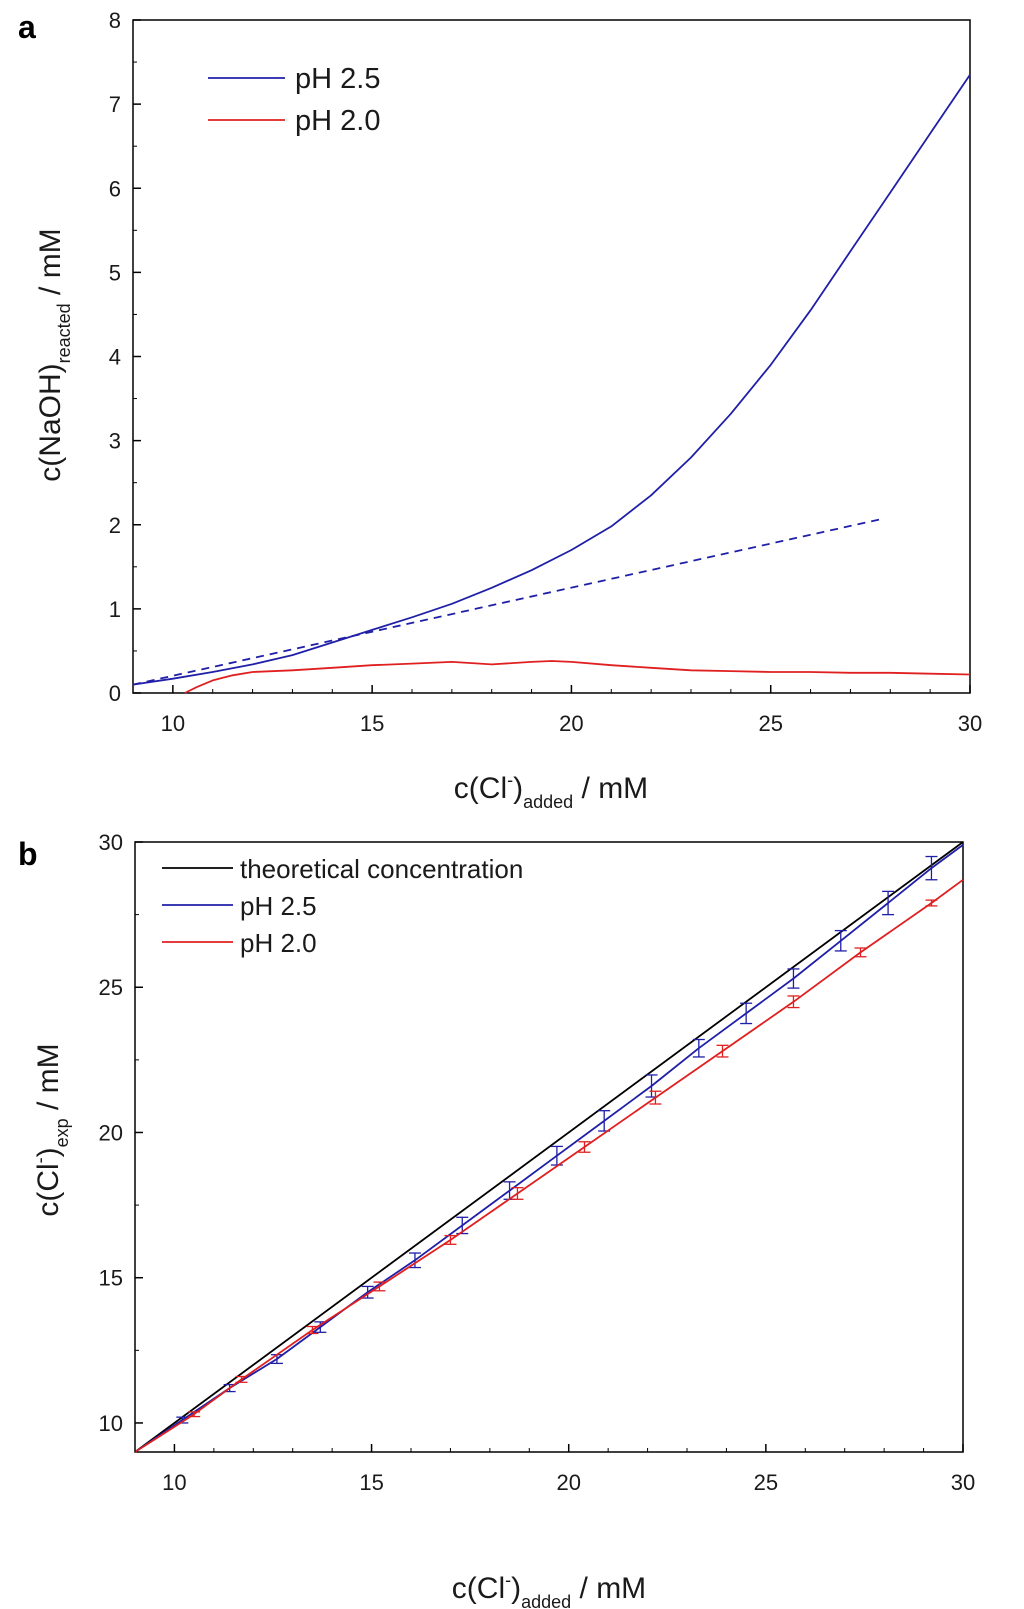 The height and width of the screenshot is (1609, 1024). What do you see at coordinates (115, 441) in the screenshot?
I see `y-tick-label: 3` at bounding box center [115, 441].